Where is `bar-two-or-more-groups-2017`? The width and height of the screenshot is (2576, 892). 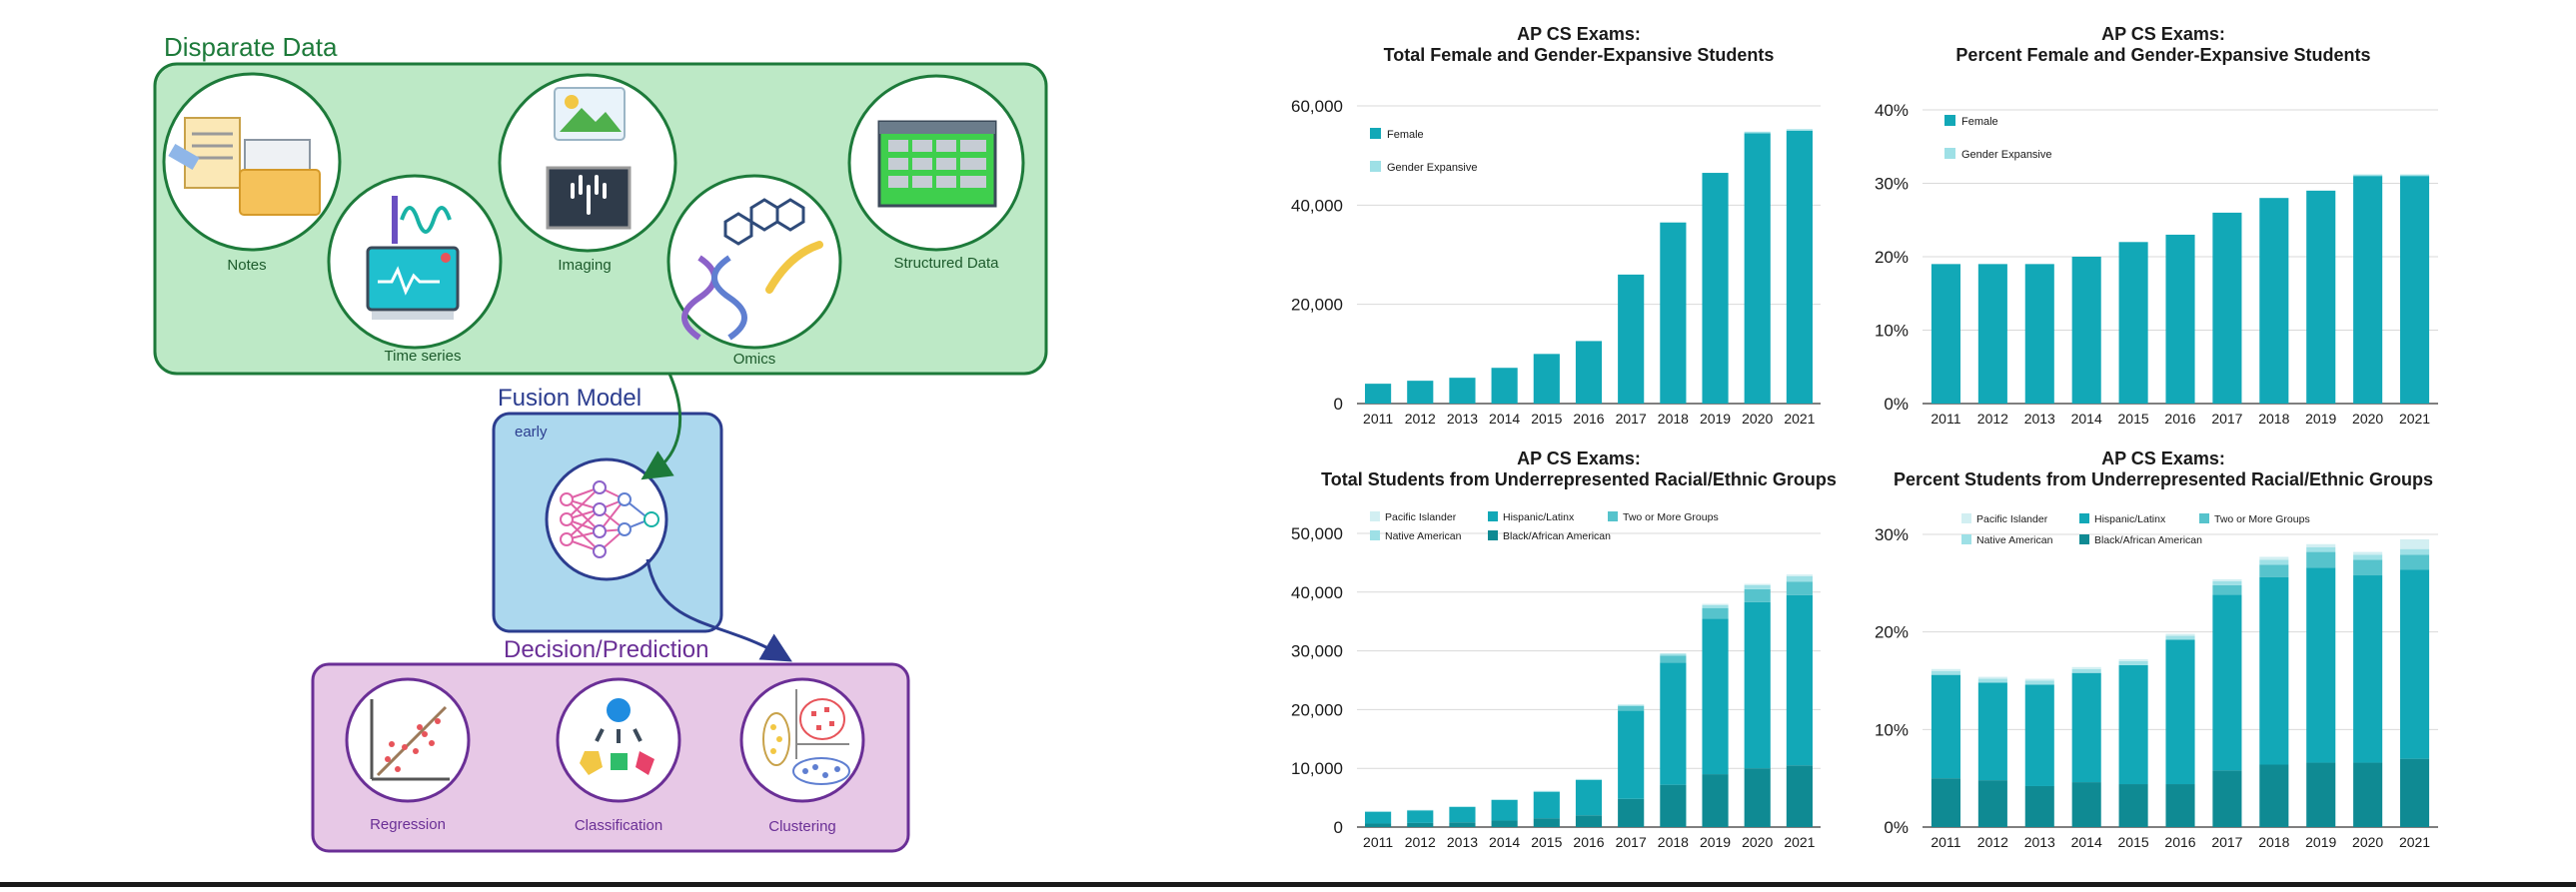 bar-two-or-more-groups-2017 is located at coordinates (1631, 708).